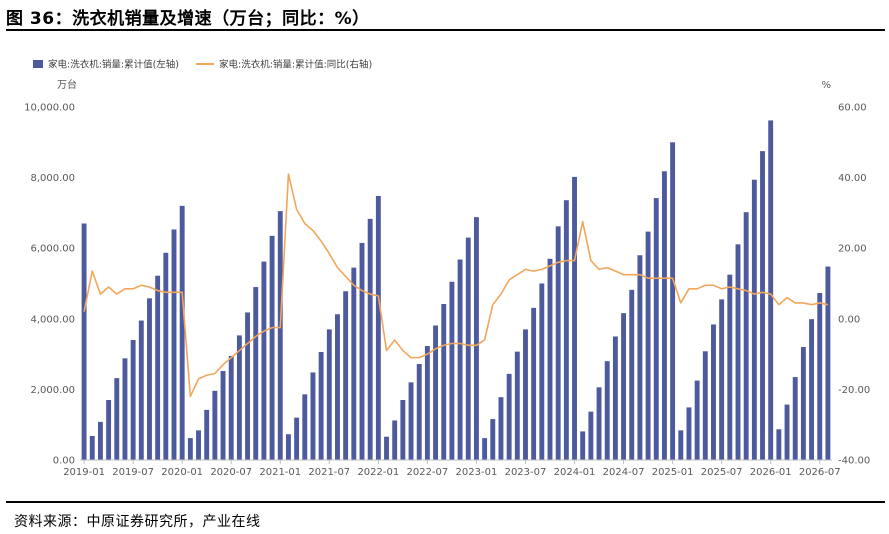 This screenshot has width=889, height=534. What do you see at coordinates (445, 30) in the screenshot?
I see `title-divider` at bounding box center [445, 30].